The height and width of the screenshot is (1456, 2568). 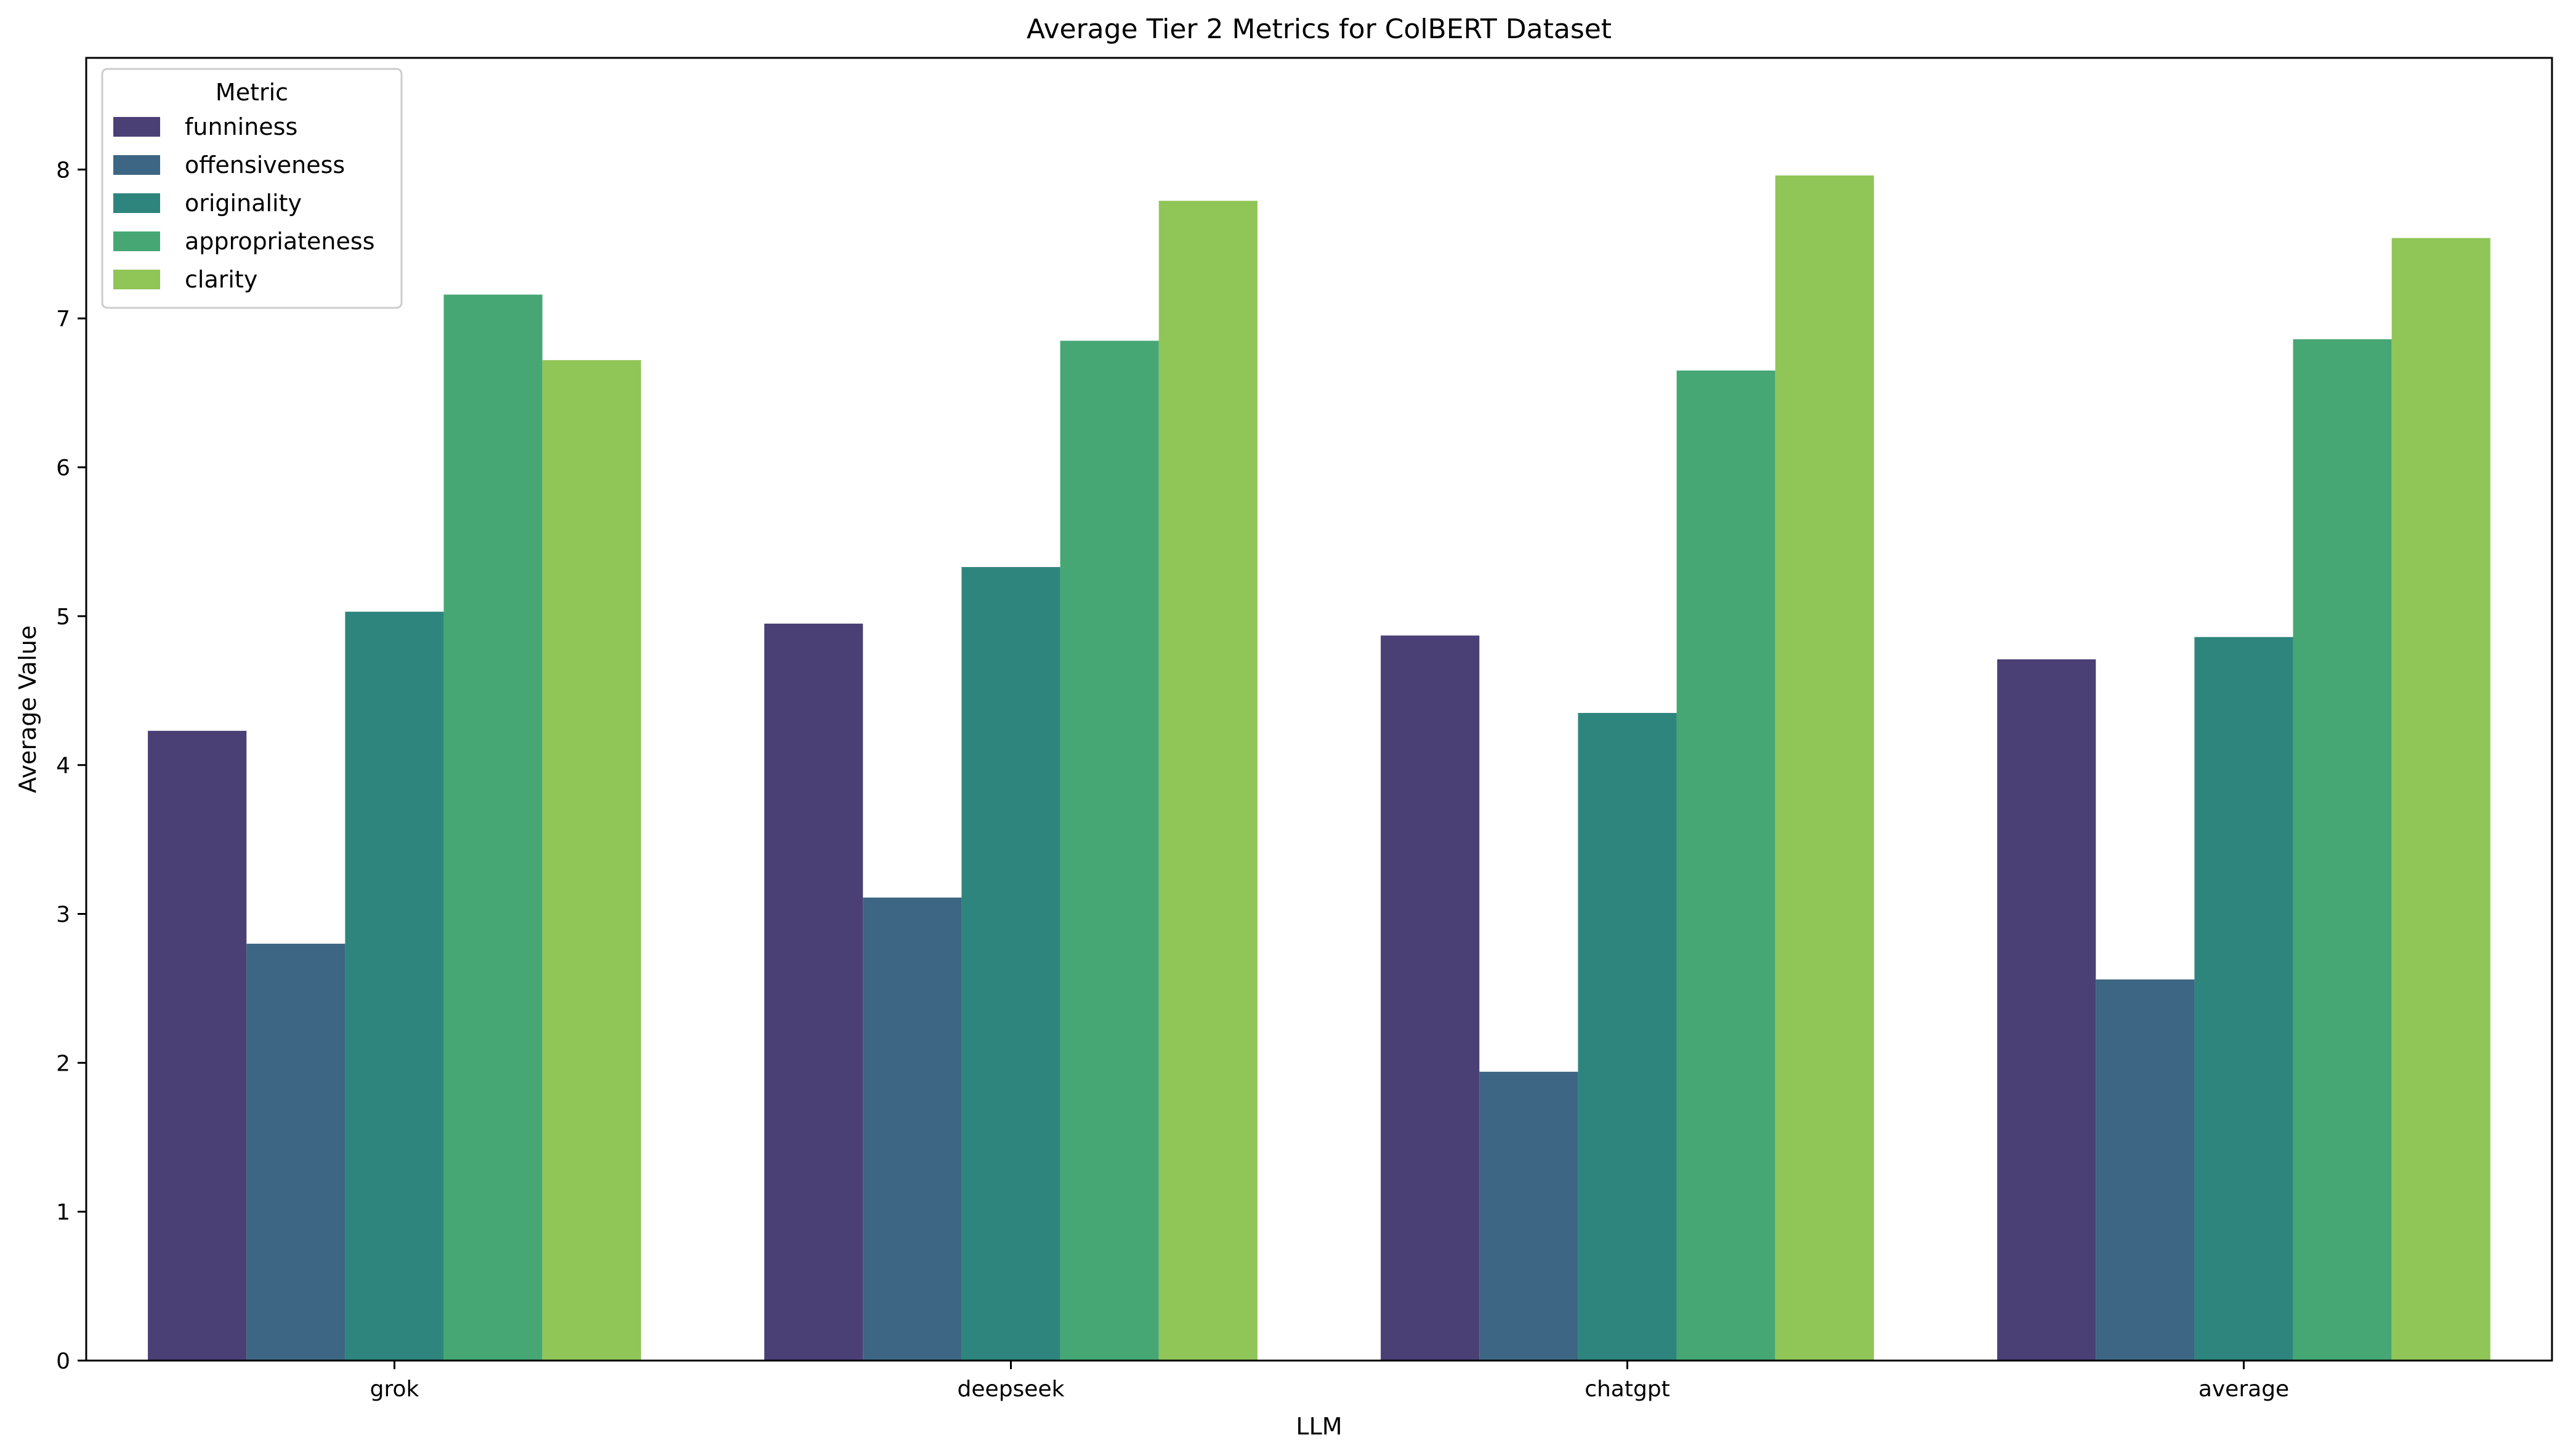 I want to click on bar-chatgpt-clarity, so click(x=1825, y=768).